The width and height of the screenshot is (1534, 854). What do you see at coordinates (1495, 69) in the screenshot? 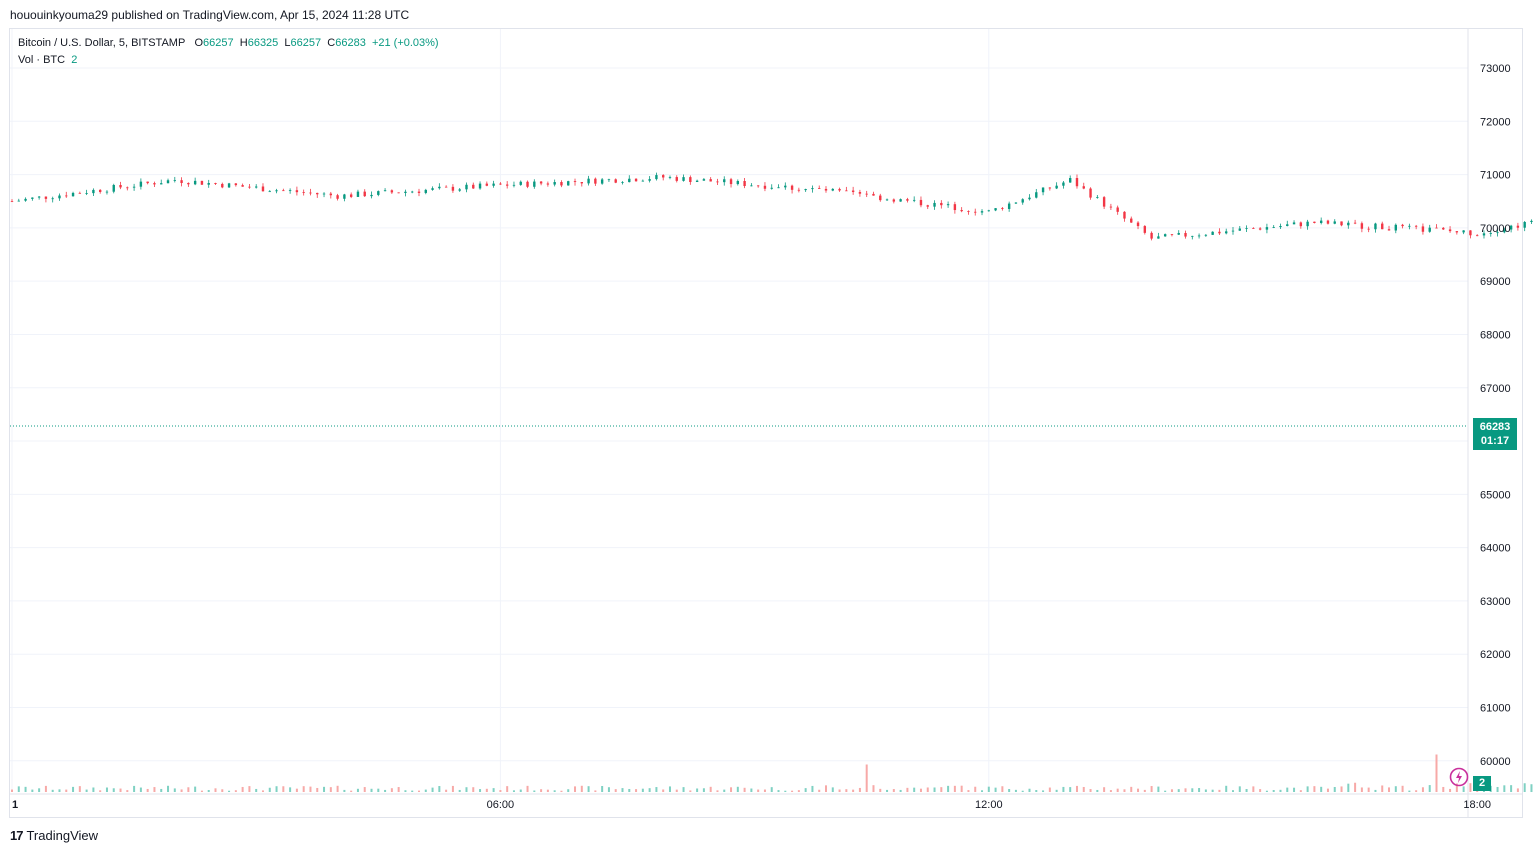
I see `y-tick-label: 73000` at bounding box center [1495, 69].